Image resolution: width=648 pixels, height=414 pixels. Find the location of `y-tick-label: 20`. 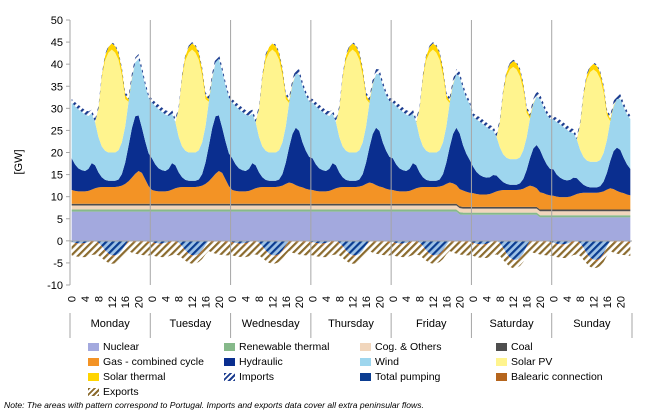

y-tick-label: 20 is located at coordinates (57, 154).